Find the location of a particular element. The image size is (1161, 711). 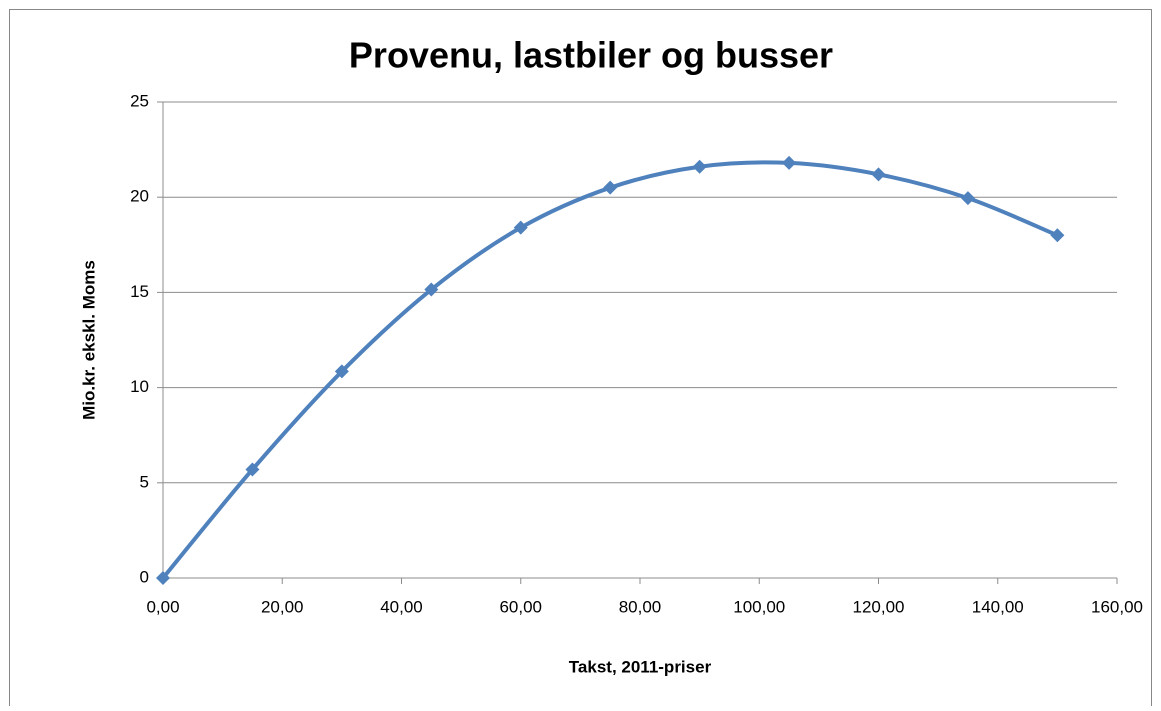

x-tick-label: 0,00 is located at coordinates (162, 606).